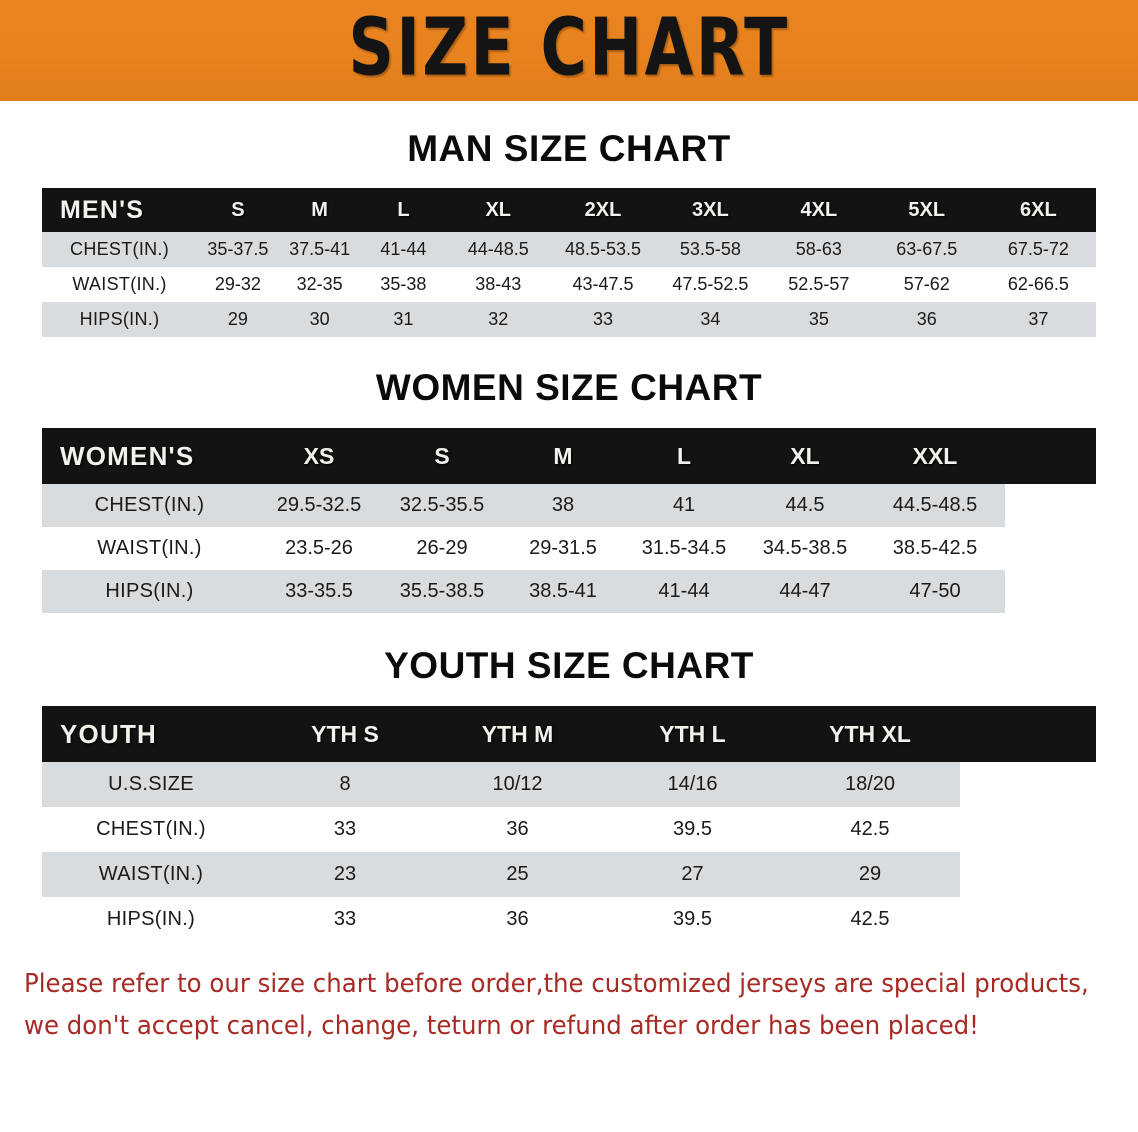 The image size is (1138, 1132). I want to click on women-waist-xxl: 38.5-42.5, so click(935, 548).